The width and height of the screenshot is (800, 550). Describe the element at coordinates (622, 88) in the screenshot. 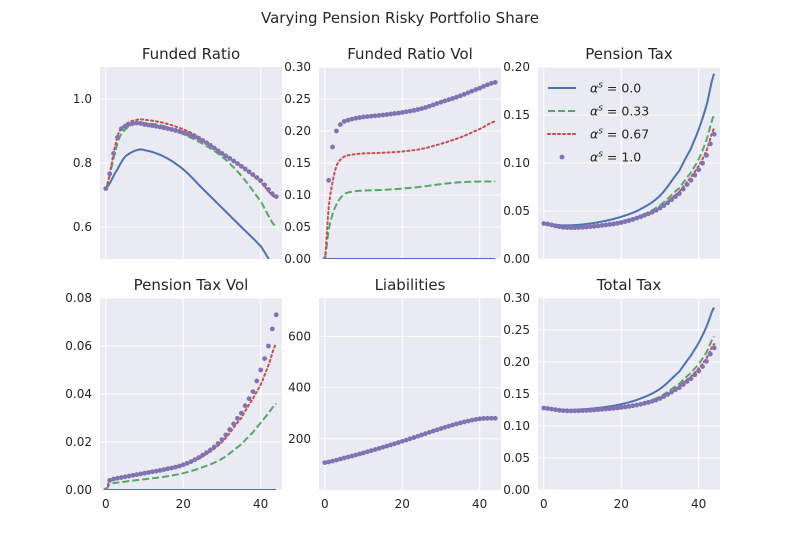

I see `legend-value: = 0.0` at that location.